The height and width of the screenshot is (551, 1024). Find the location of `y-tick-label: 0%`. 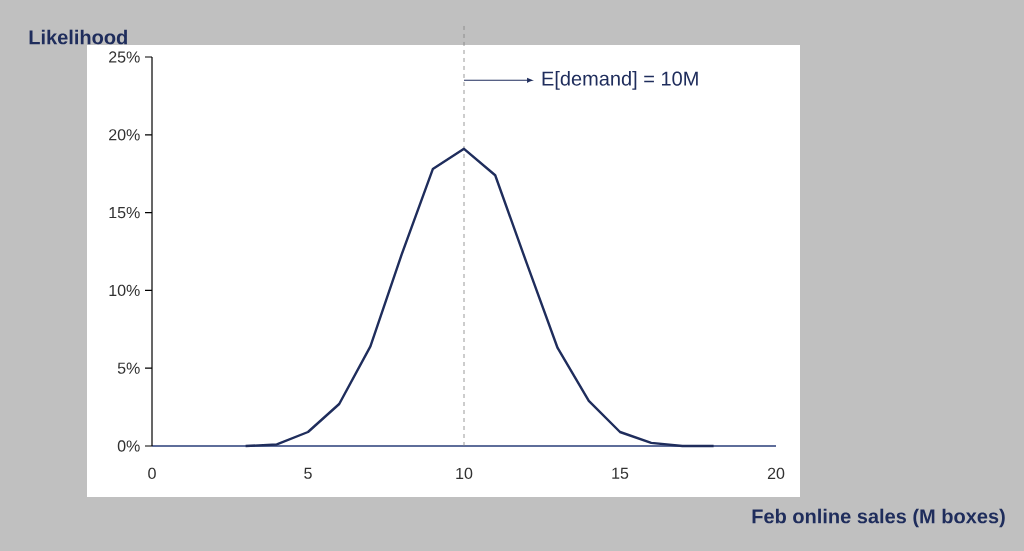

y-tick-label: 0% is located at coordinates (128, 446).